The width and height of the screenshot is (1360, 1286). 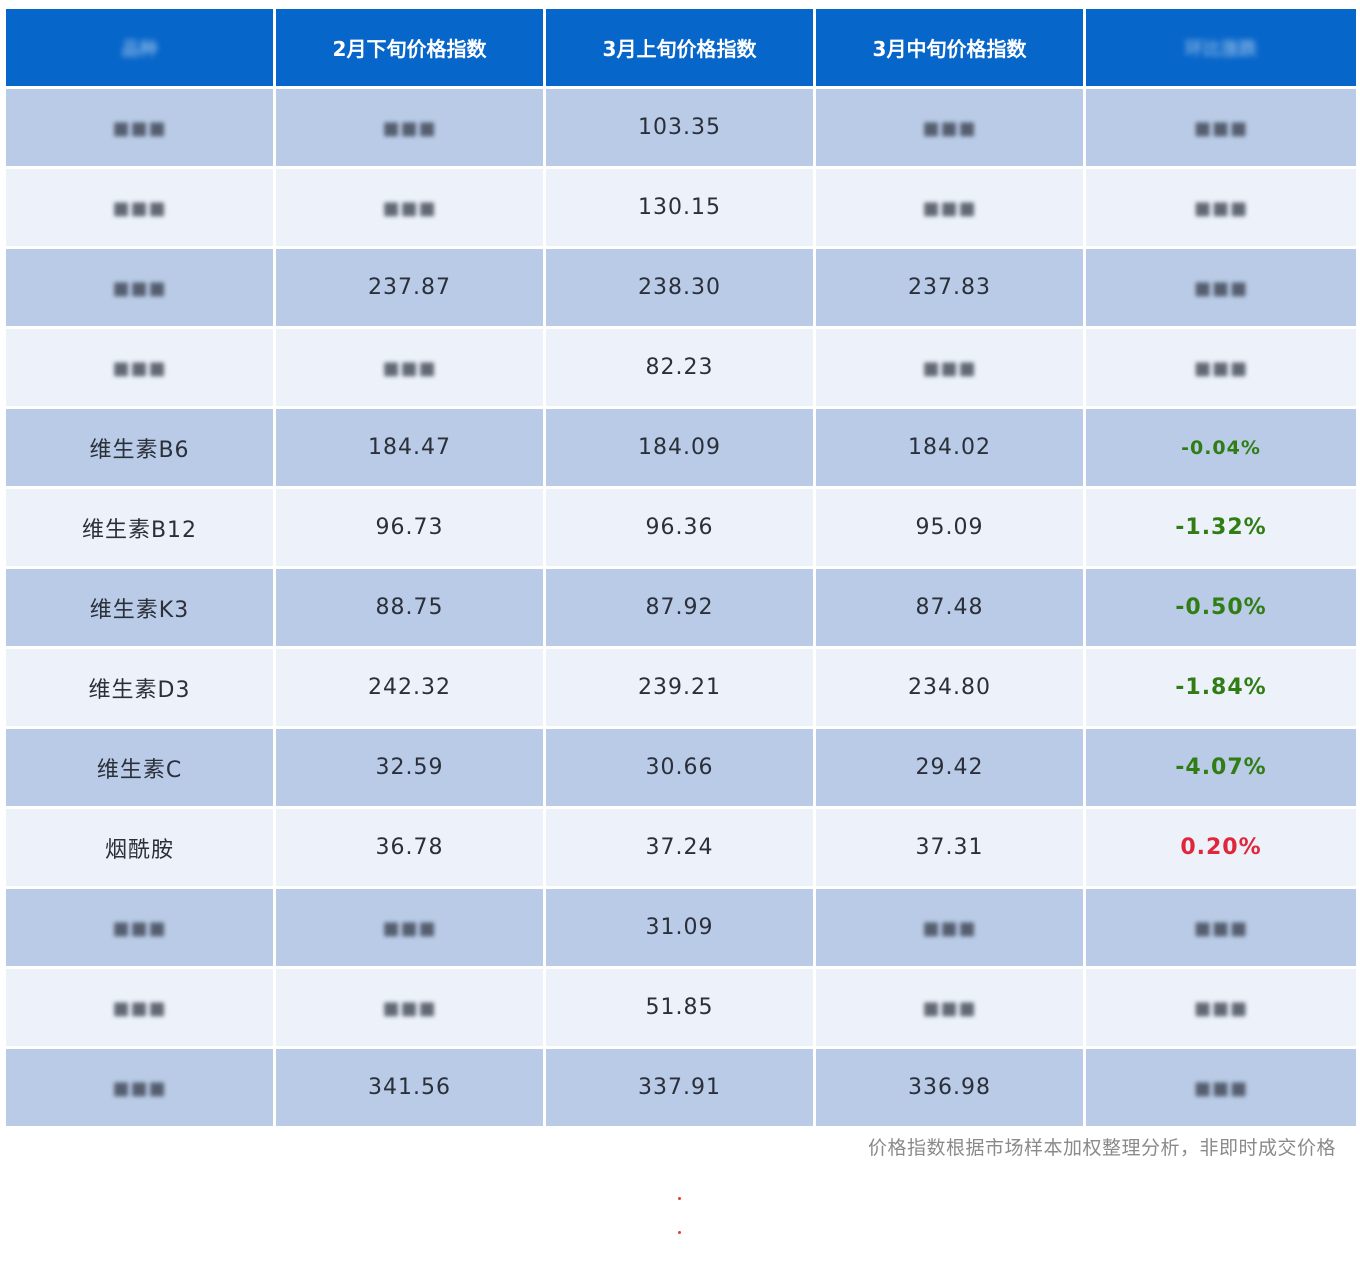 What do you see at coordinates (949, 847) in the screenshot?
I see `cell-mid-mar: 37.31` at bounding box center [949, 847].